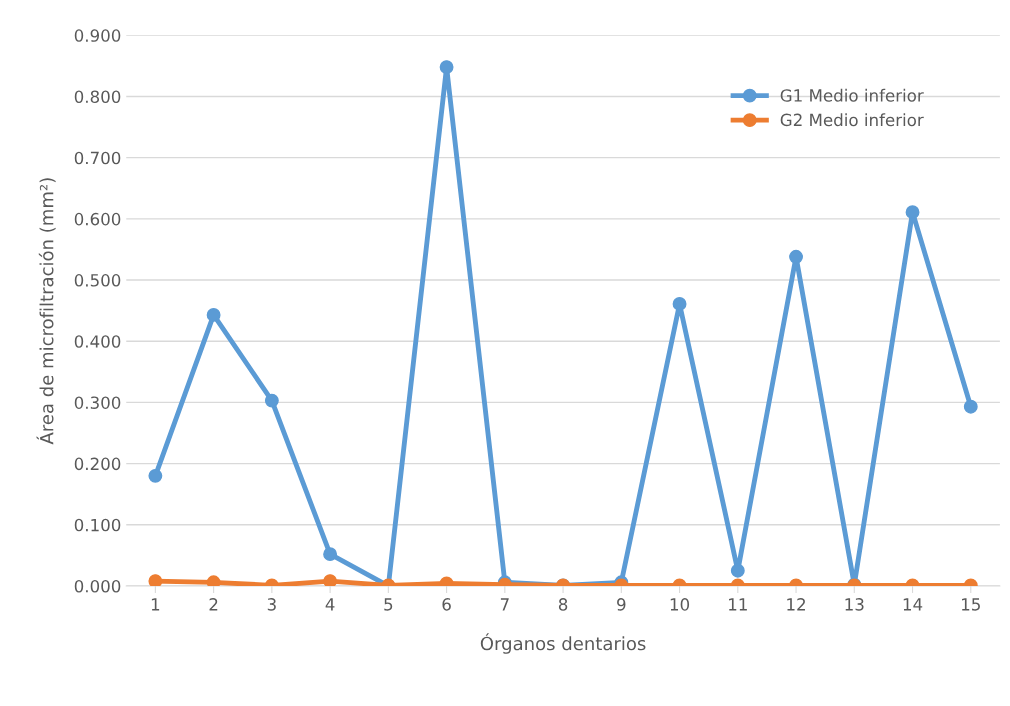 This screenshot has width=1010, height=706. Describe the element at coordinates (97, 464) in the screenshot. I see `y-tick-label: 0.200` at that location.